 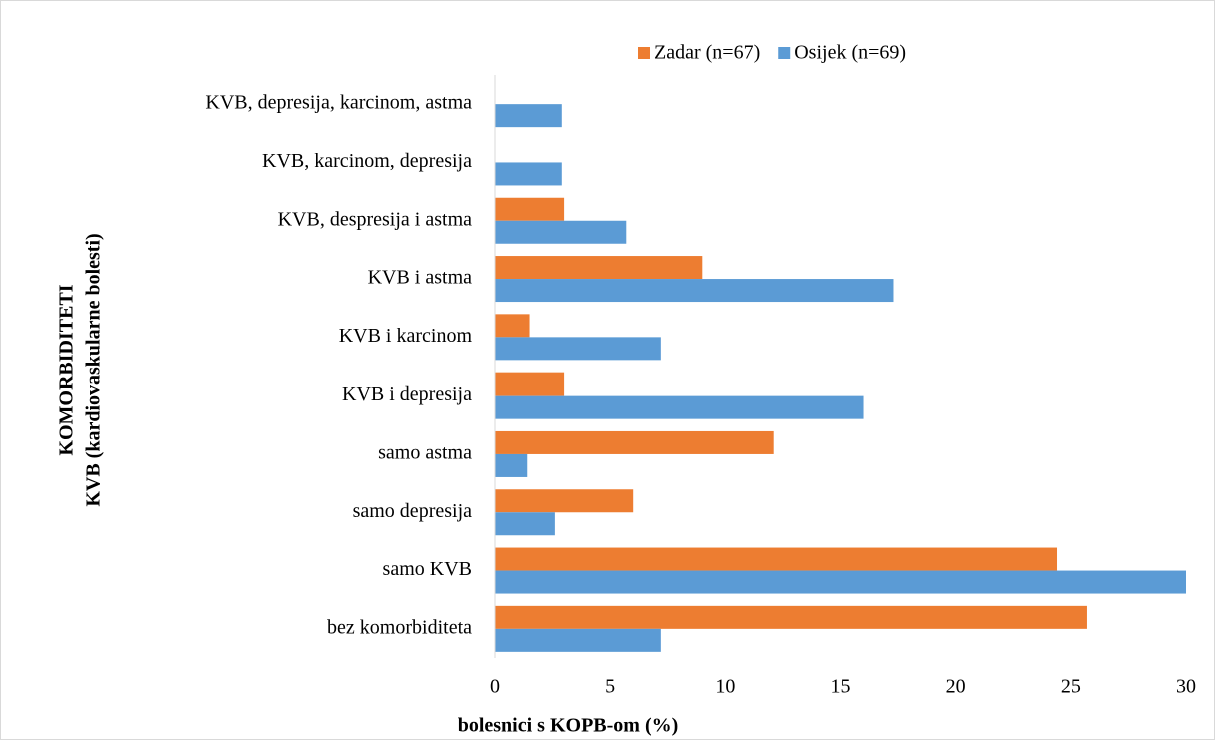 I want to click on y-tick-label: samo KVB, so click(x=427, y=569).